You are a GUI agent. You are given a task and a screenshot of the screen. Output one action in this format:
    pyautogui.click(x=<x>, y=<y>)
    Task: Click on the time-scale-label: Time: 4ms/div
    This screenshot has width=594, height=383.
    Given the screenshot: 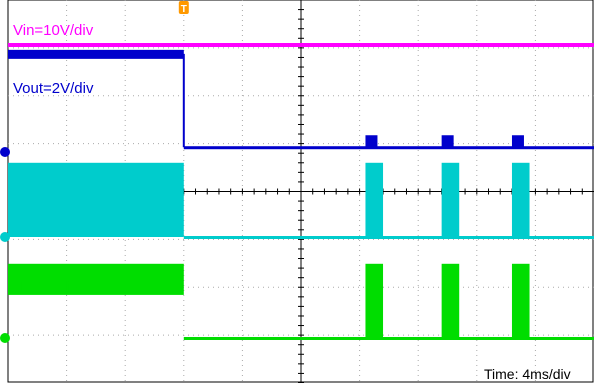 What is the action you would take?
    pyautogui.click(x=527, y=374)
    